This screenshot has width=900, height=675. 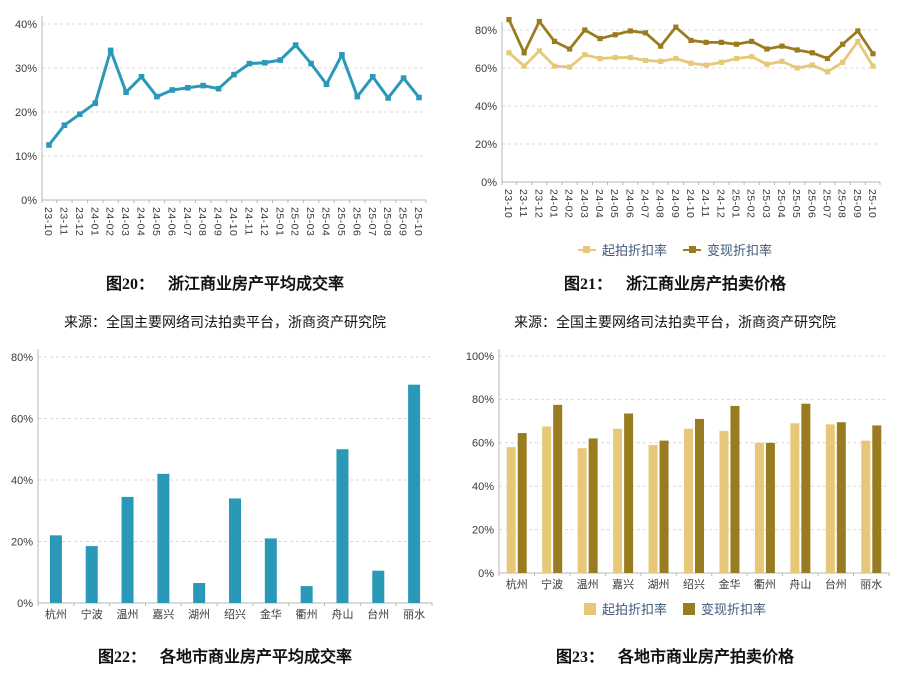 What do you see at coordinates (264, 221) in the screenshot?
I see `x-tick-label: 24-12` at bounding box center [264, 221].